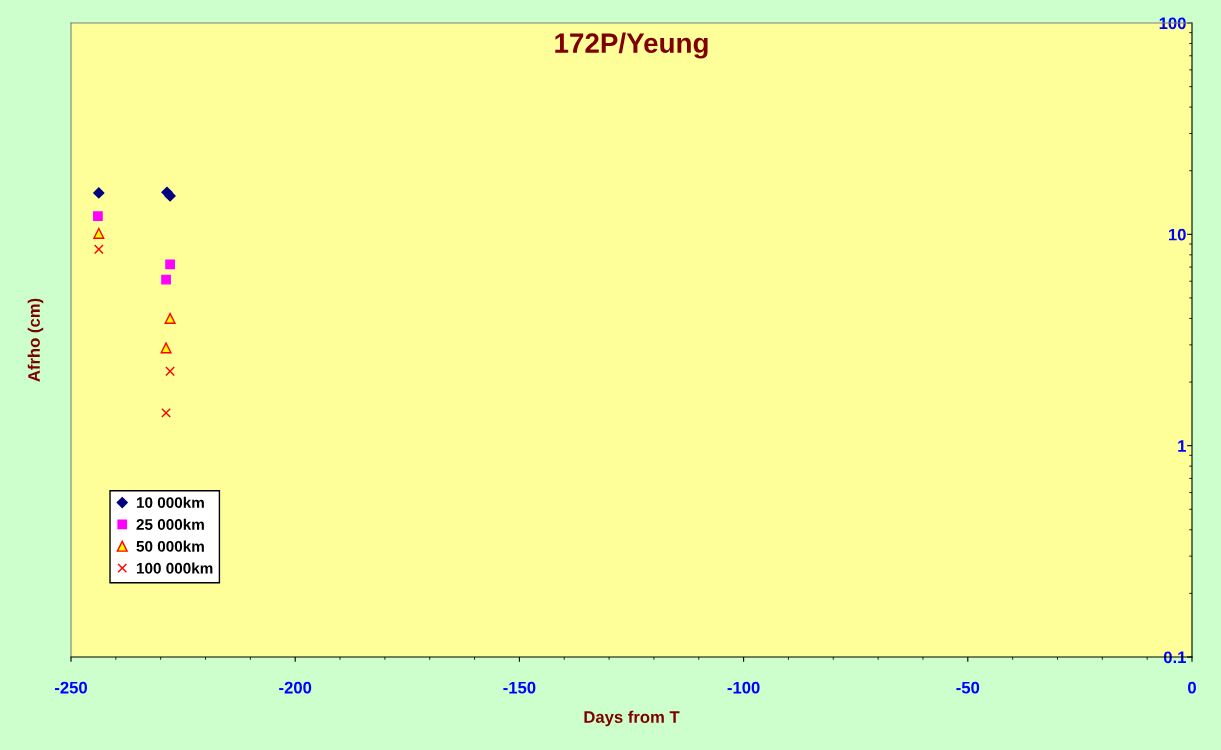 The height and width of the screenshot is (750, 1221). What do you see at coordinates (70, 687) in the screenshot?
I see `x-tick-label: -250` at bounding box center [70, 687].